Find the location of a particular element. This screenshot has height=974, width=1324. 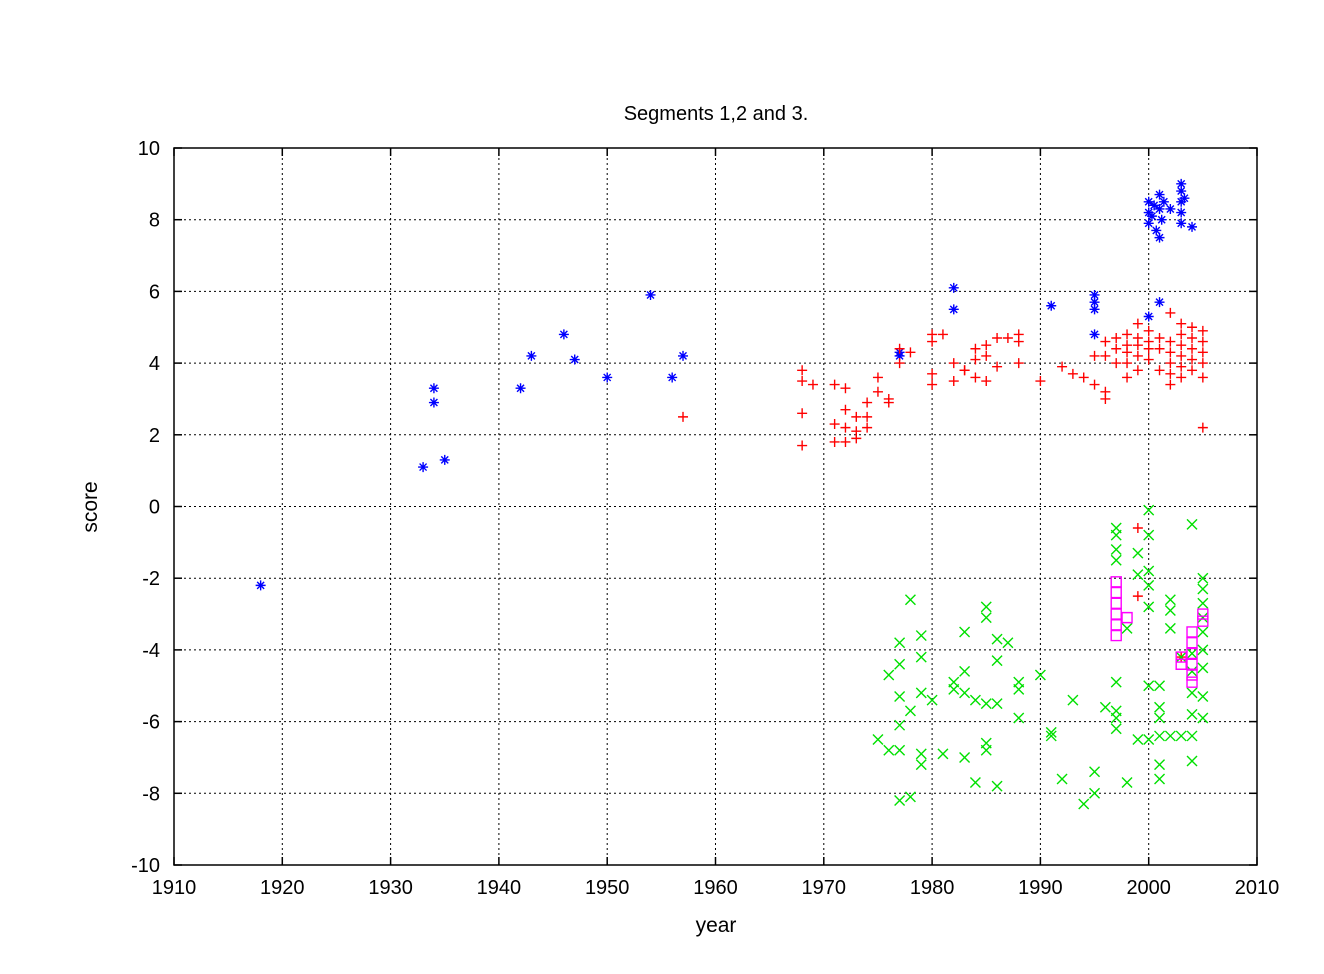

y-tick-label: -6 is located at coordinates (151, 723).